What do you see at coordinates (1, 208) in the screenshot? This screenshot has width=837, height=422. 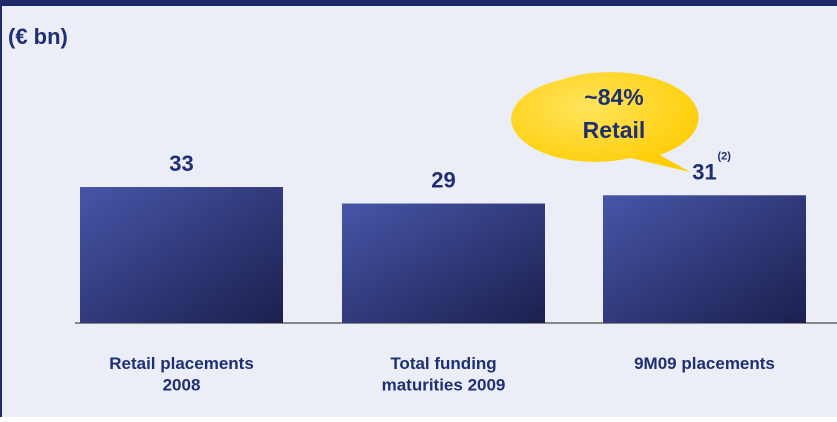 I see `left-border` at bounding box center [1, 208].